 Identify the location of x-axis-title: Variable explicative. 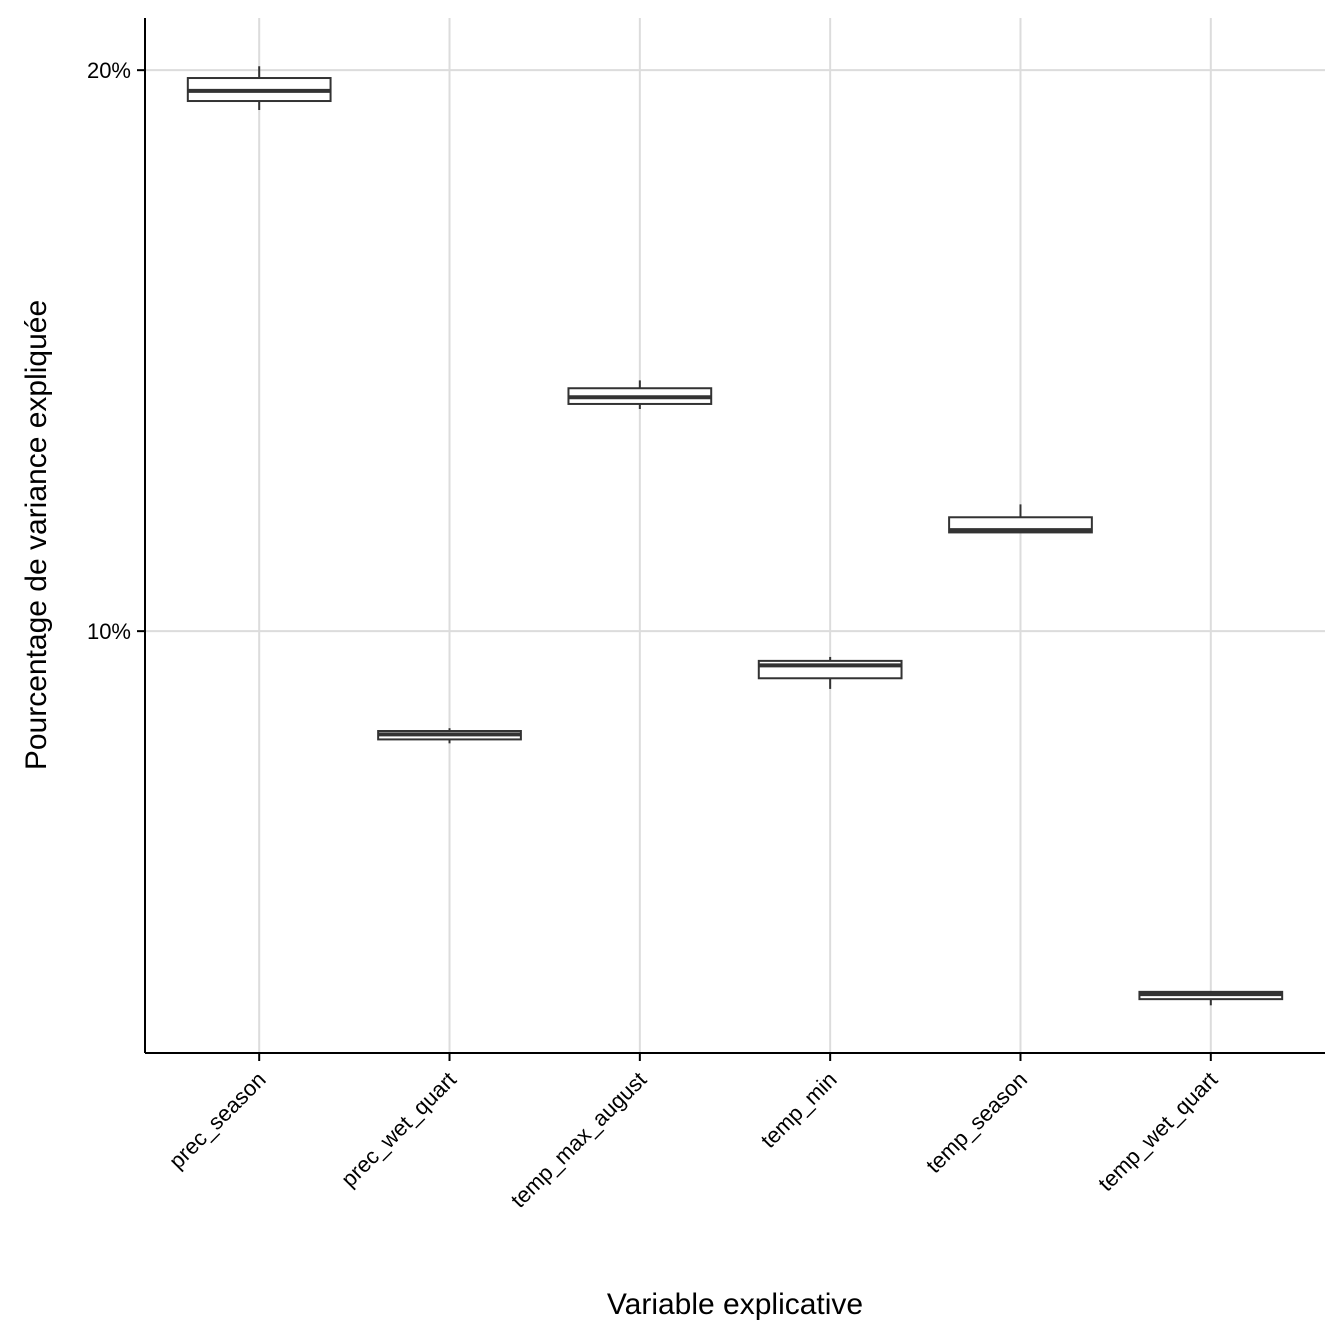
(735, 1304).